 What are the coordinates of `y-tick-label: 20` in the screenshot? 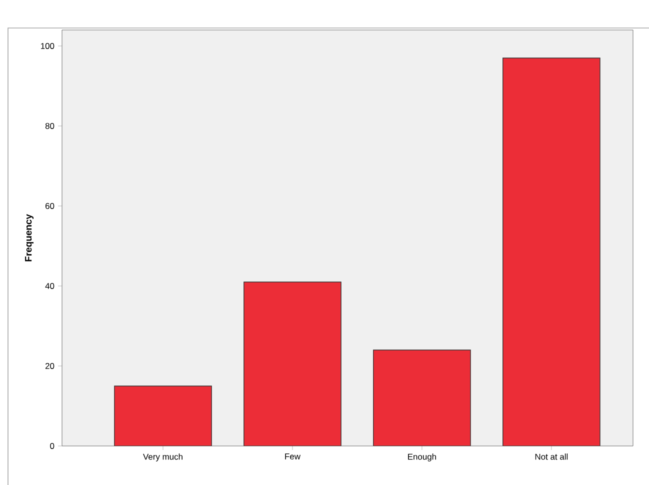 It's located at (49, 365).